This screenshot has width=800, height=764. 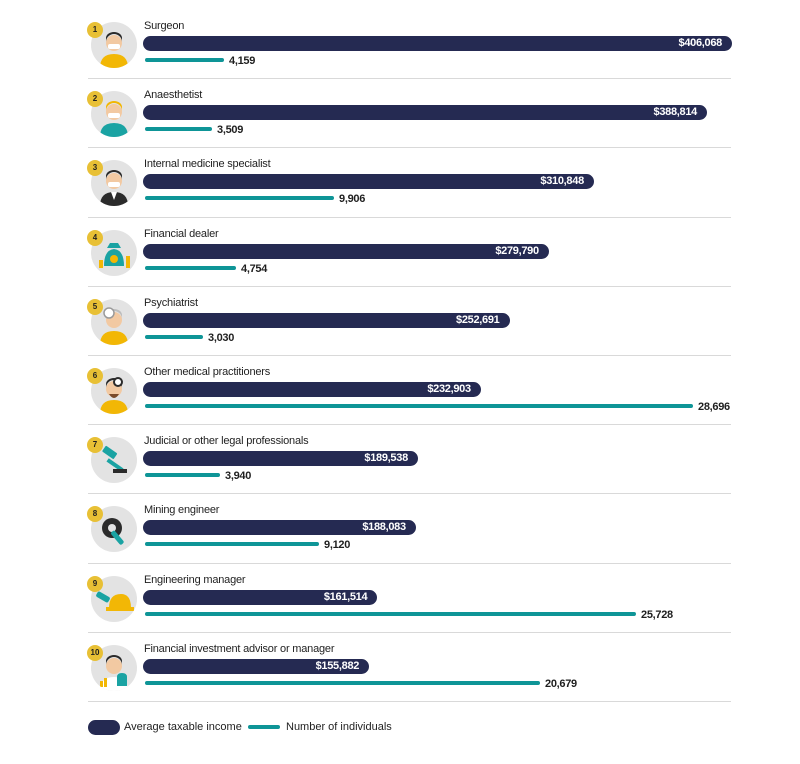 What do you see at coordinates (345, 597) in the screenshot?
I see `income-value-label: $161,514` at bounding box center [345, 597].